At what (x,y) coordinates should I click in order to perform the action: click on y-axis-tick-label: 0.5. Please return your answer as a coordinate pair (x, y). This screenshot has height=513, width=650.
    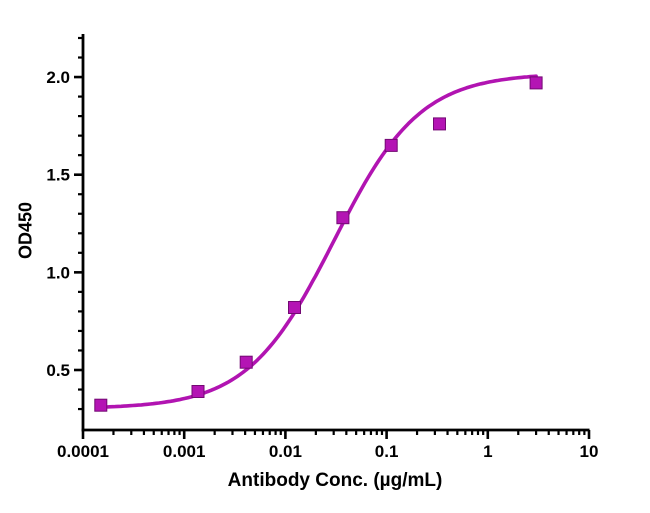
    Looking at the image, I should click on (58, 370).